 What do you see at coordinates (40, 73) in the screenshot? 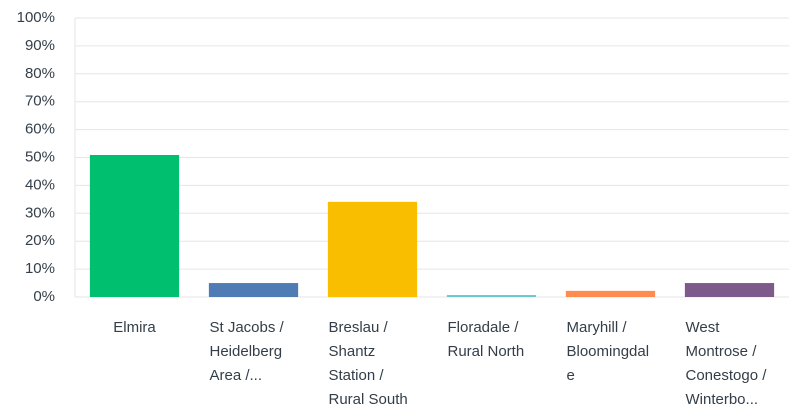
I see `y-tick-label: 80%` at bounding box center [40, 73].